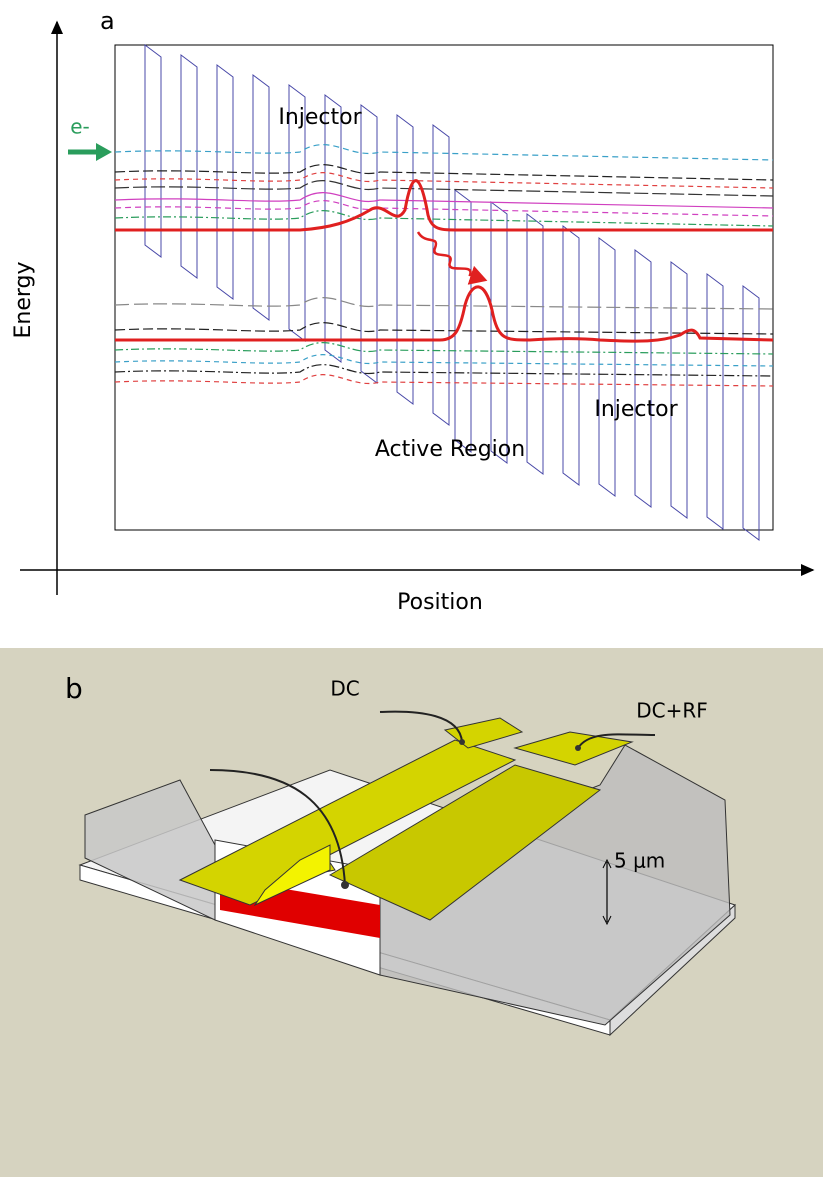 This screenshot has width=823, height=1177. I want to click on right-cladding, so click(555, 885).